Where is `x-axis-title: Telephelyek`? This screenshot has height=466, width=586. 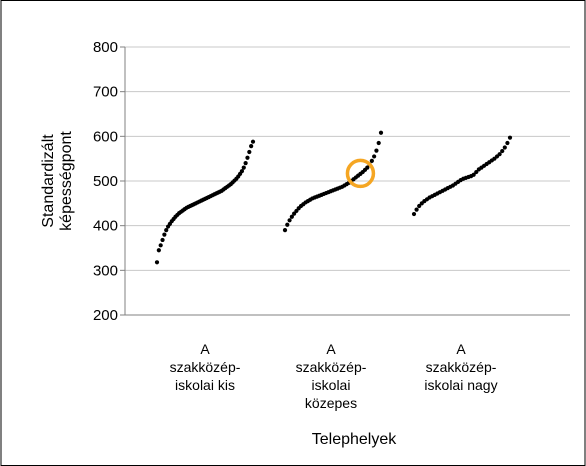 x-axis-title: Telephelyek is located at coordinates (355, 439).